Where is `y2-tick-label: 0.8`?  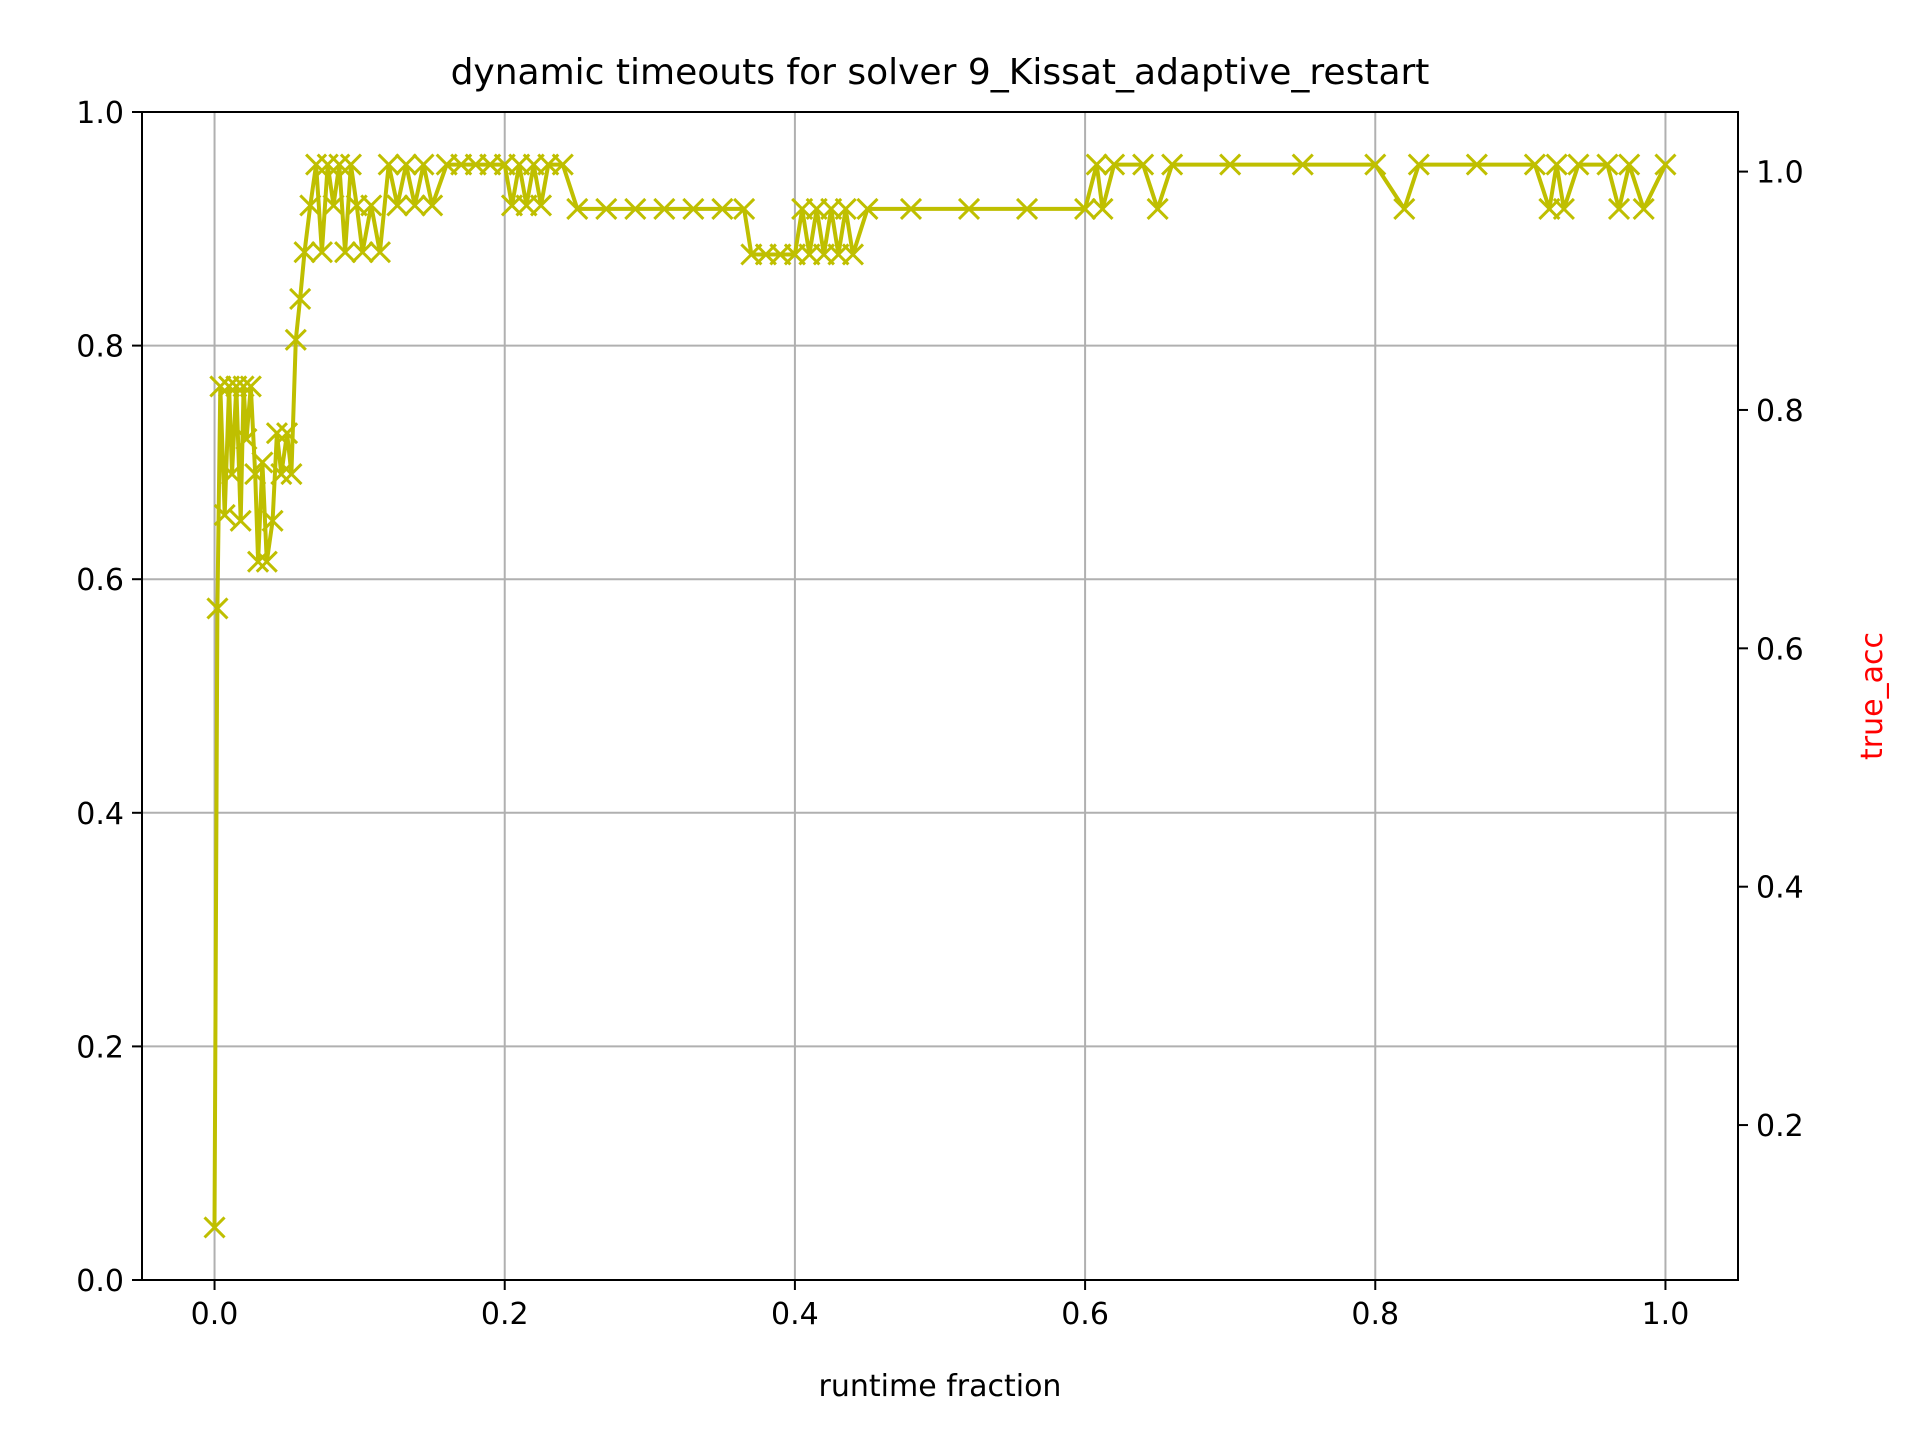 y2-tick-label: 0.8 is located at coordinates (1780, 411).